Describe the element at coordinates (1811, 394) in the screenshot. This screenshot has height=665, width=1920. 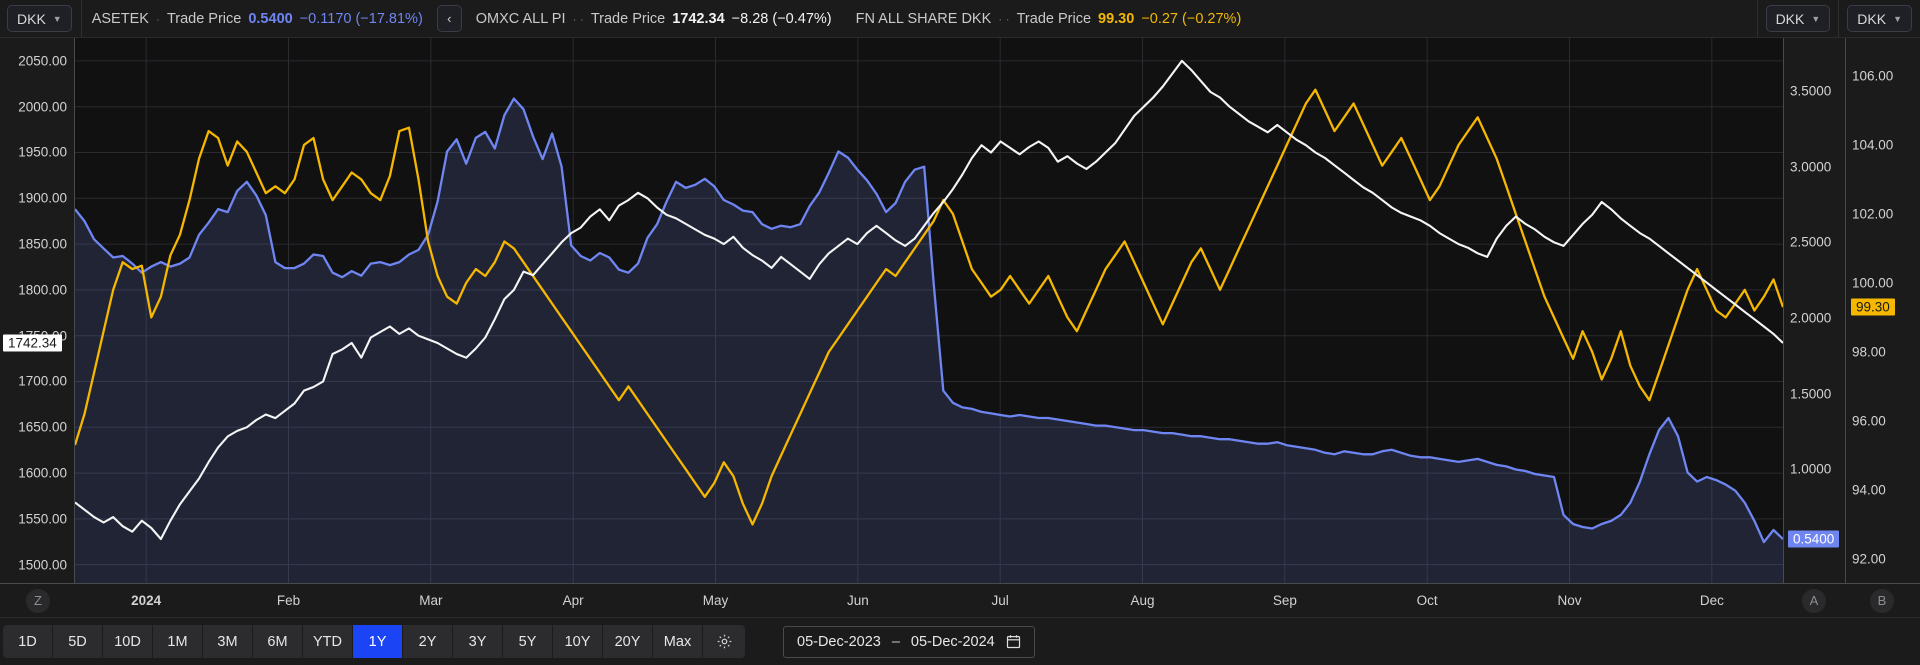
I see `y-axis-right-inner-tick: 1.5000` at that location.